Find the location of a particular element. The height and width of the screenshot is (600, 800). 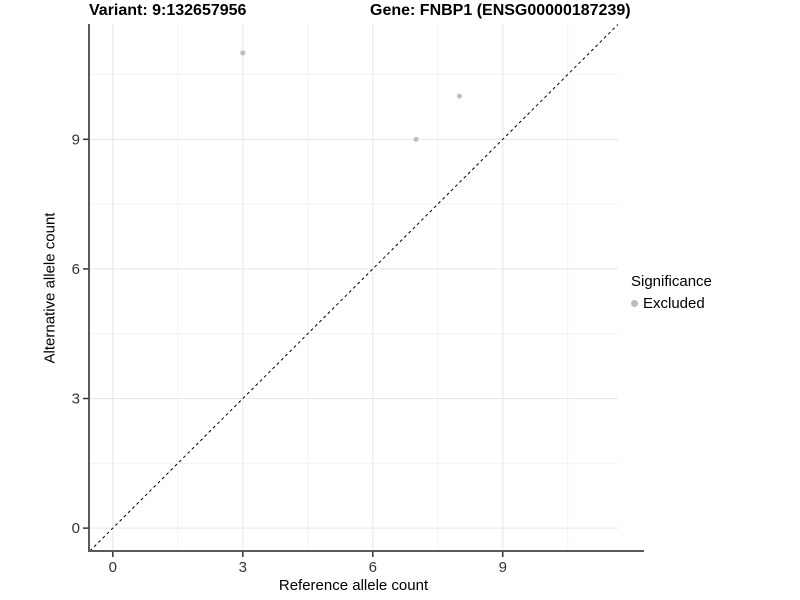

y-axis-title: Alternative allele count is located at coordinates (50, 288).